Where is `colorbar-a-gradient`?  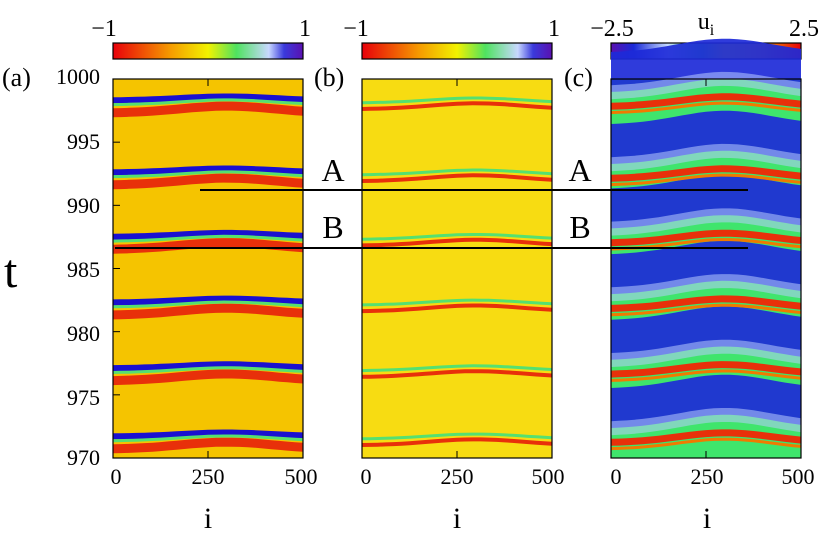 colorbar-a-gradient is located at coordinates (208, 51).